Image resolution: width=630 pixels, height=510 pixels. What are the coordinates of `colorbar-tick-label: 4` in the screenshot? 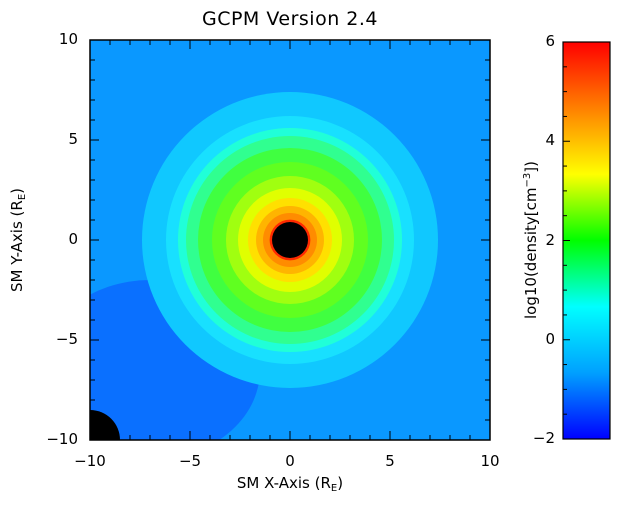 It's located at (550, 140).